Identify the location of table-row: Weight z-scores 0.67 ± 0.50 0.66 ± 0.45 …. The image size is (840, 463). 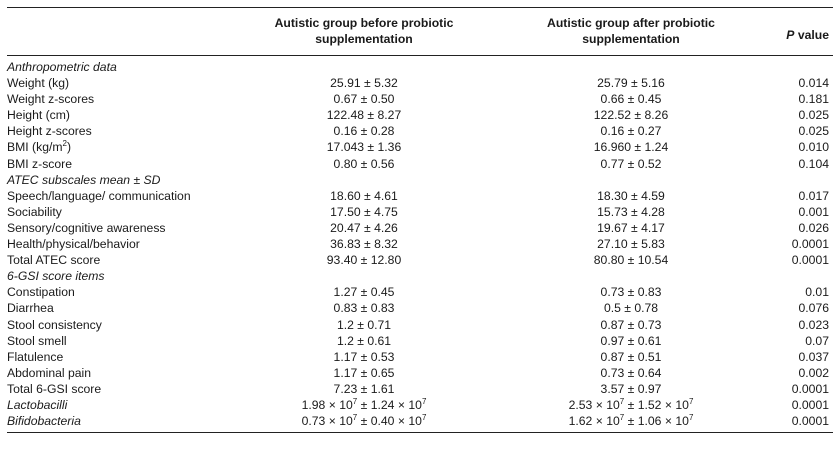
(420, 99).